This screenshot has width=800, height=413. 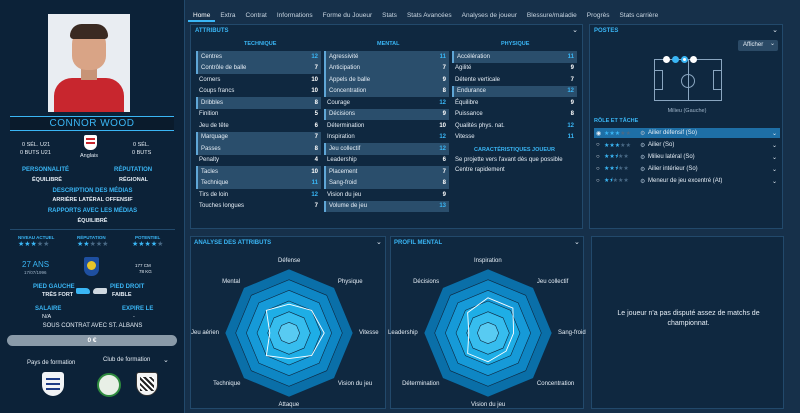 I want to click on attribute-row-physique: Vitesse 11, so click(x=514, y=138).